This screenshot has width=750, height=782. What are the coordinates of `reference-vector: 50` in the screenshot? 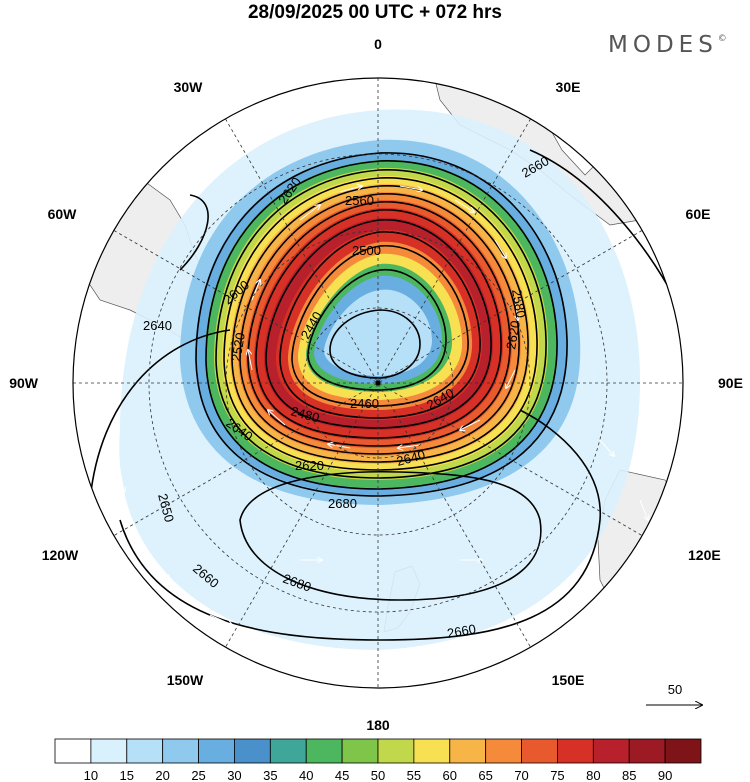 It's located at (674, 693).